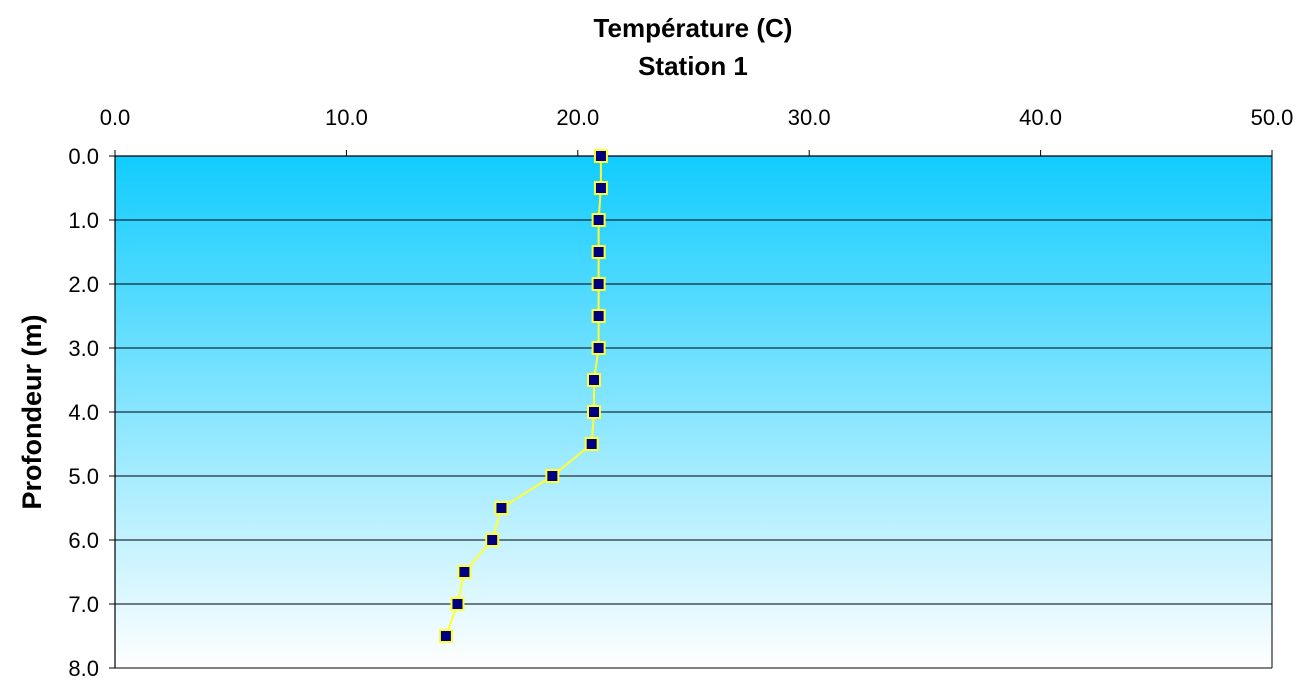  Describe the element at coordinates (83, 348) in the screenshot. I see `y-tick-label: 3.0` at that location.